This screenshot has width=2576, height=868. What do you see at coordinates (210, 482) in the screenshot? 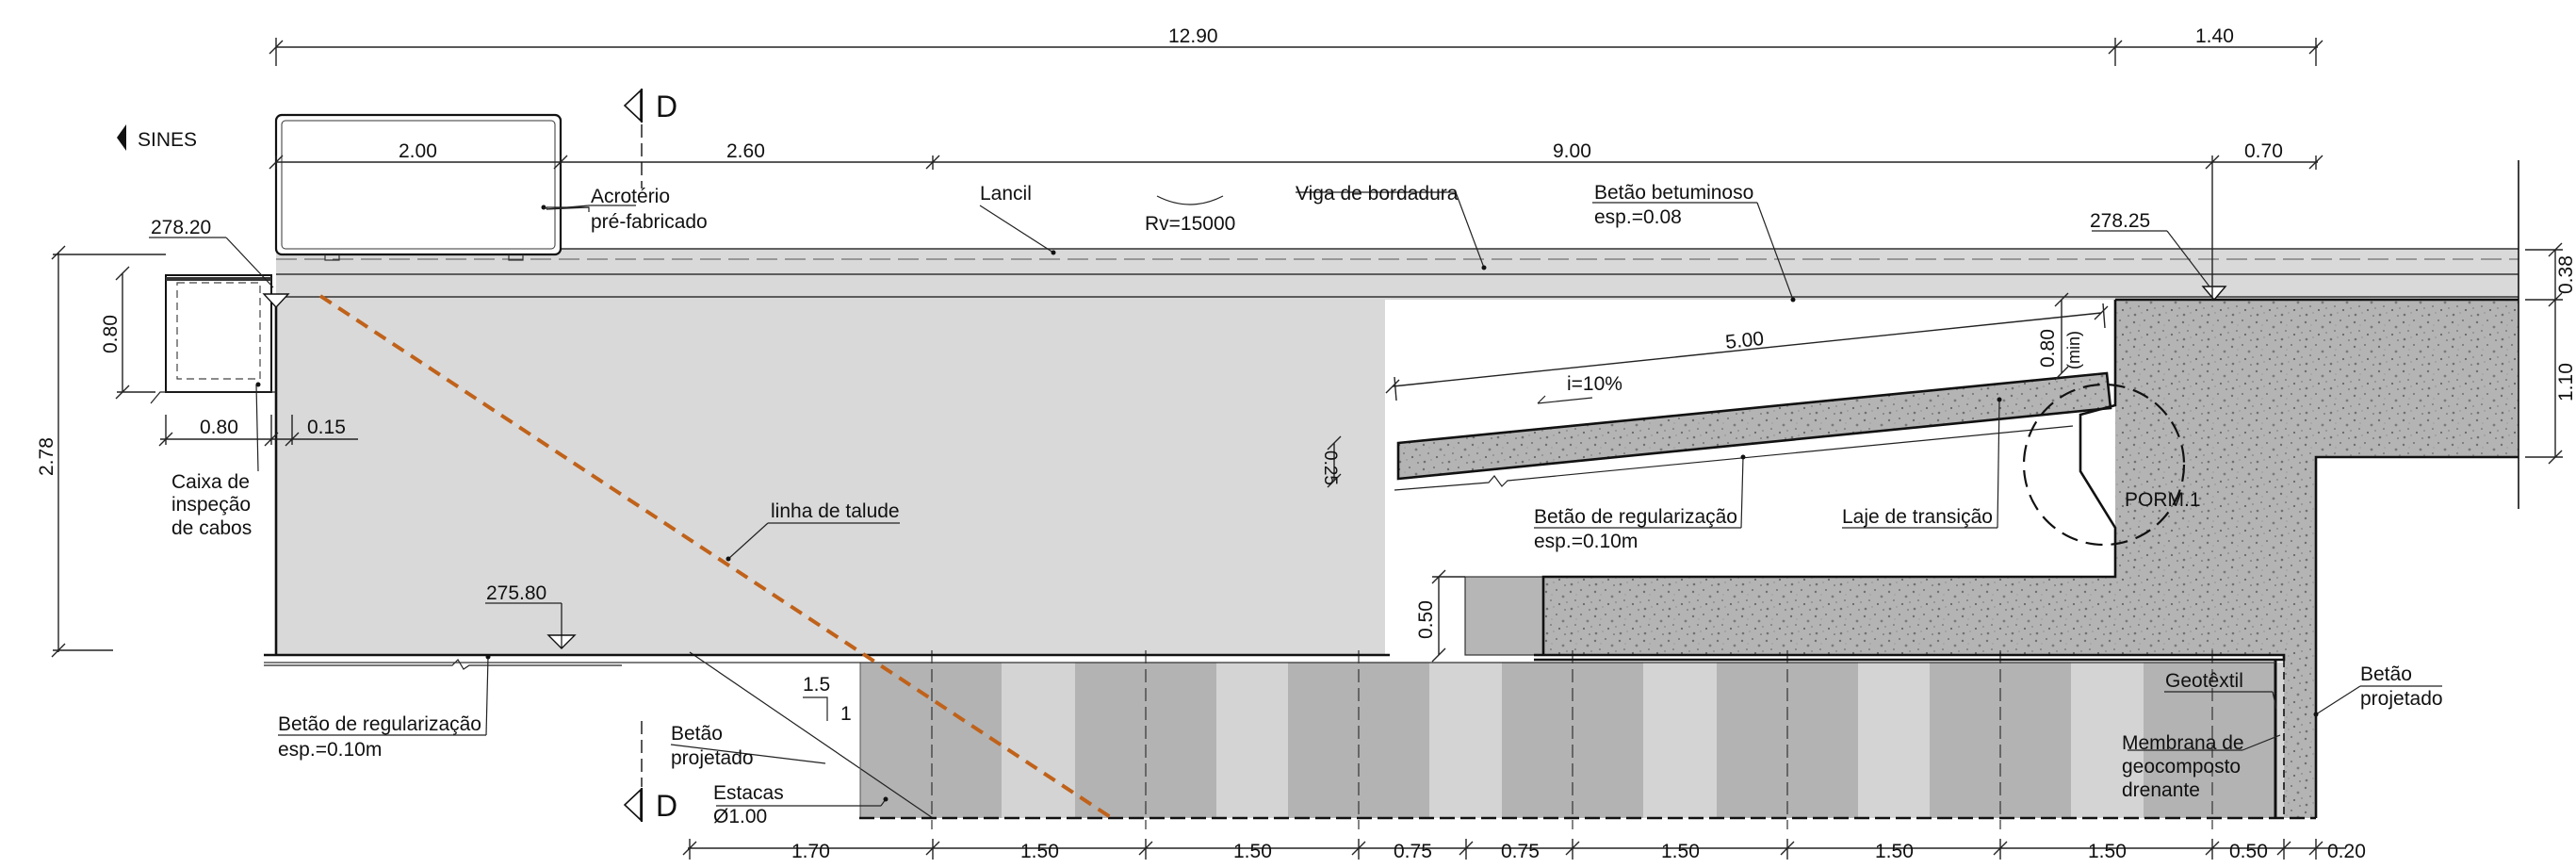
I see `label-caixa-1: Caixa de` at bounding box center [210, 482].